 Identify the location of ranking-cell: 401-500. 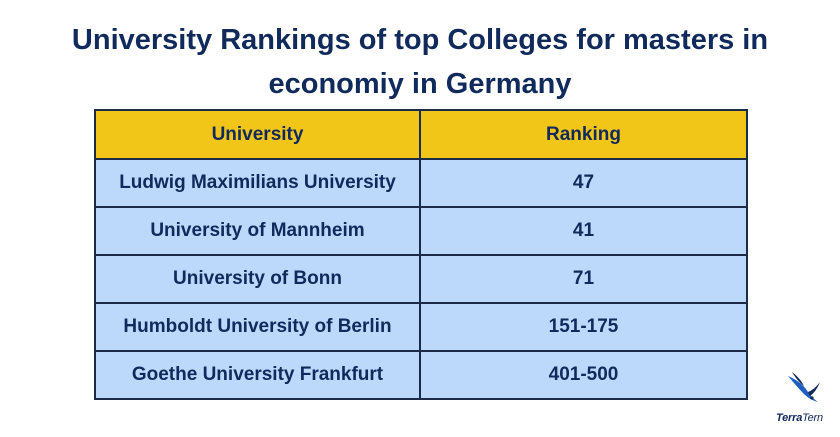
(583, 375).